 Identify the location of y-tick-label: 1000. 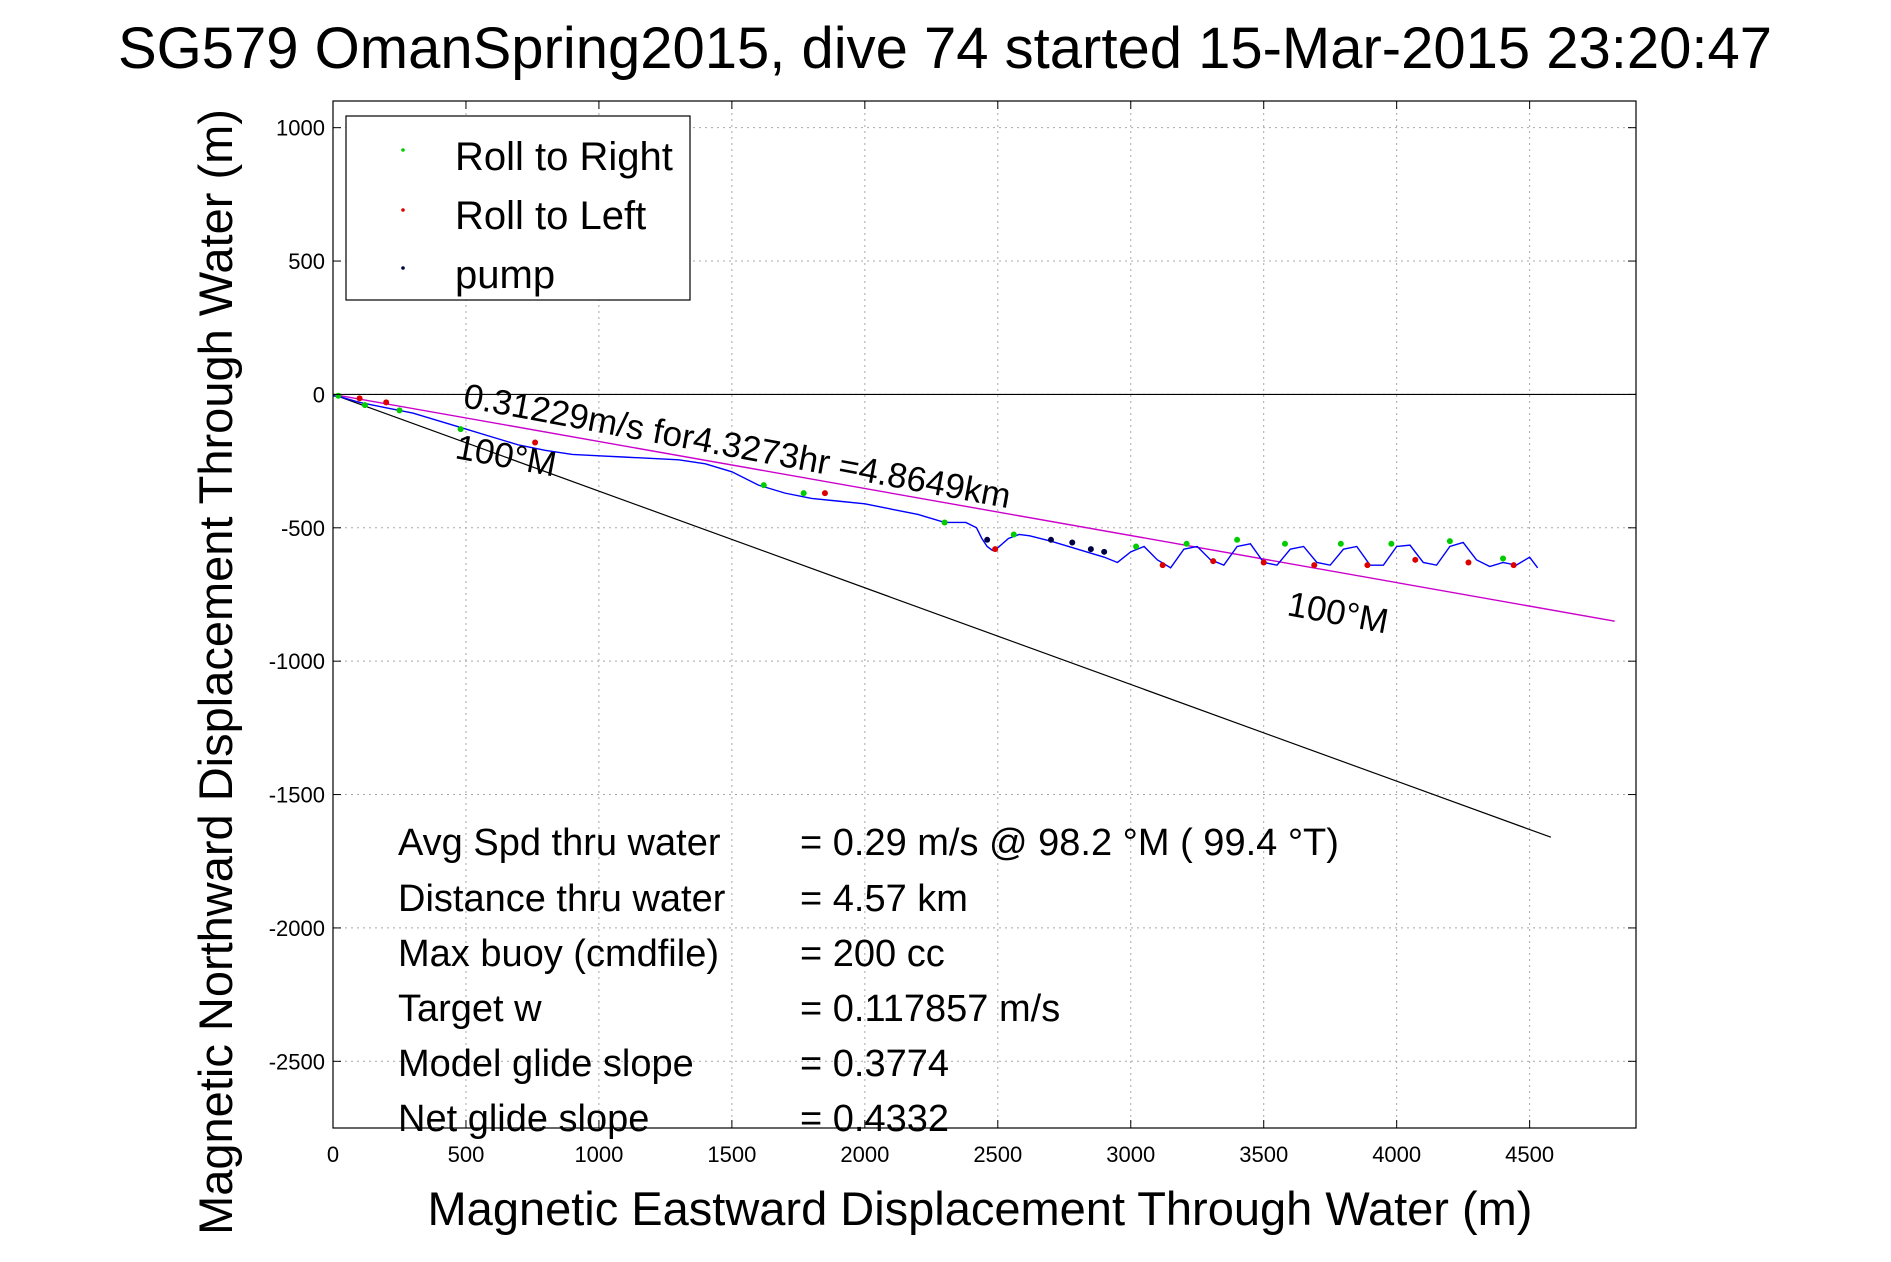
(300, 128).